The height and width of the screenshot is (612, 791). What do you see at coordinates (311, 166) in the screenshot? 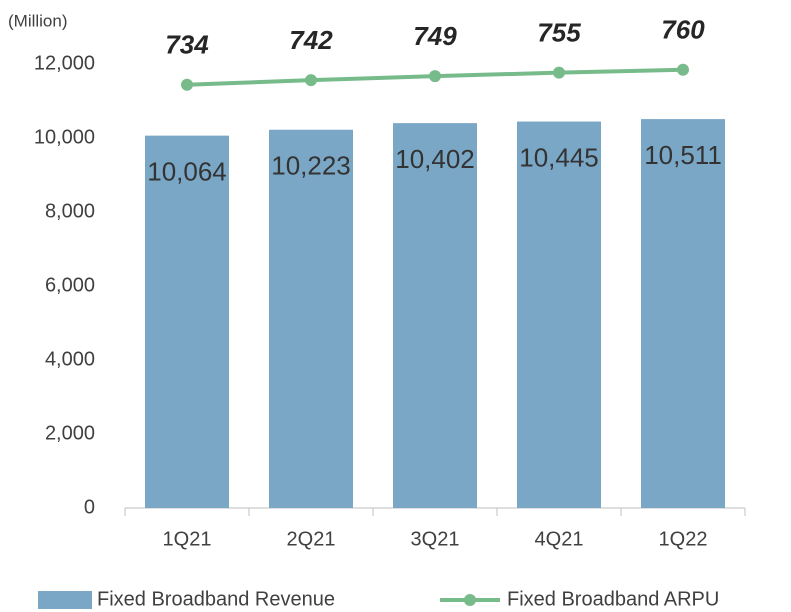
I see `bar-value-label: 10,223` at bounding box center [311, 166].